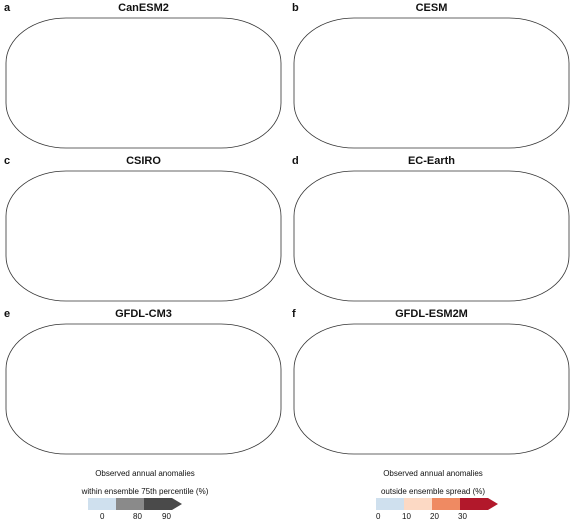  What do you see at coordinates (137, 516) in the screenshot?
I see `legend-tick: 80` at bounding box center [137, 516].